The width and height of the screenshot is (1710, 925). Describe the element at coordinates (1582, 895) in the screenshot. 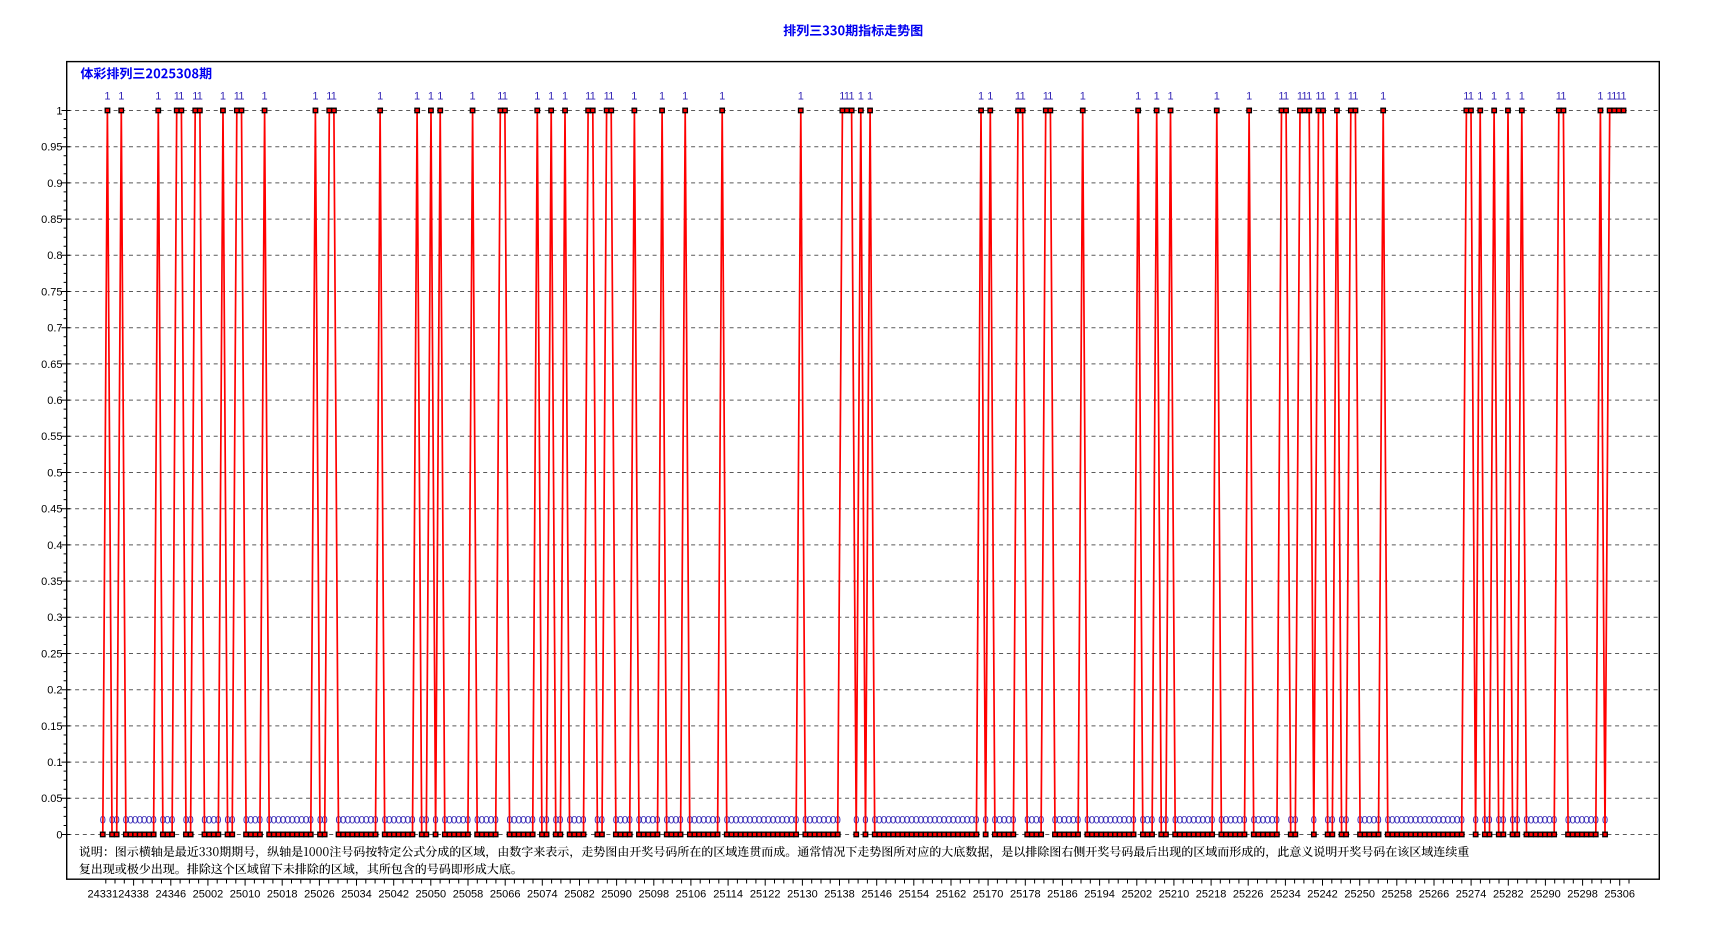

I see `svg-text: 25298` at that location.